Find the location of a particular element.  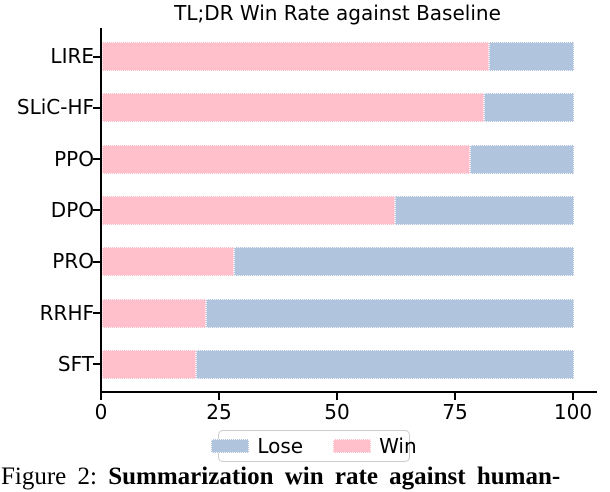

x-tick-label: 0 is located at coordinates (101, 412).